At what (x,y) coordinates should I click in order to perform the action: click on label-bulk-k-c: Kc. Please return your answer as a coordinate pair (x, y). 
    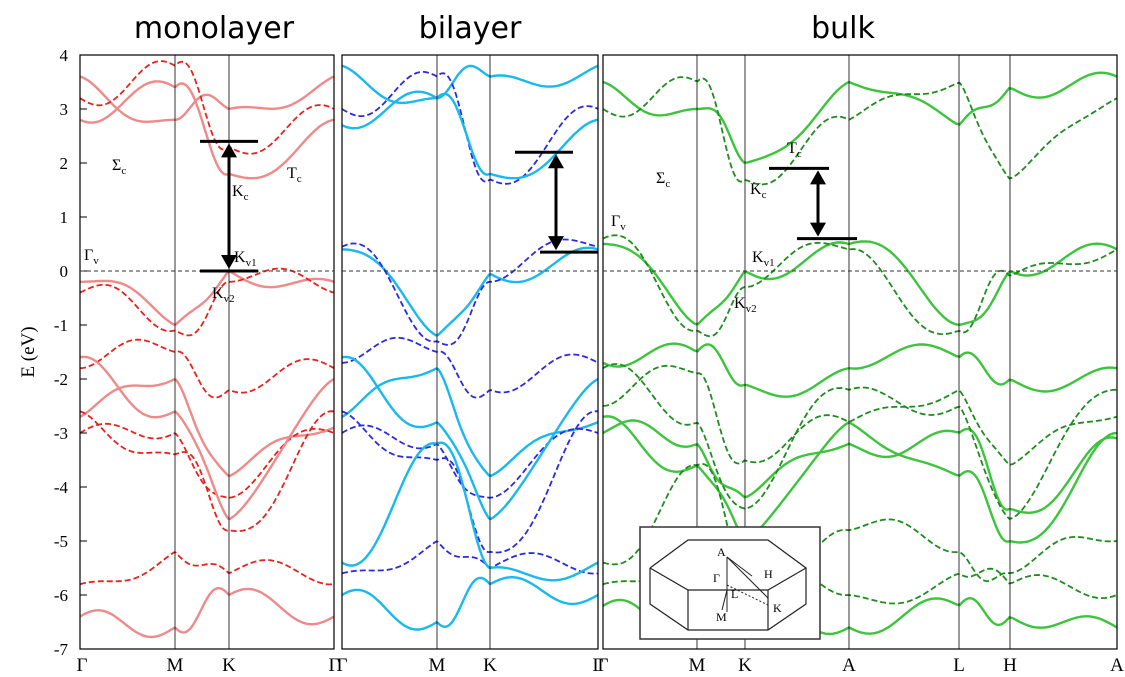
    Looking at the image, I should click on (758, 191).